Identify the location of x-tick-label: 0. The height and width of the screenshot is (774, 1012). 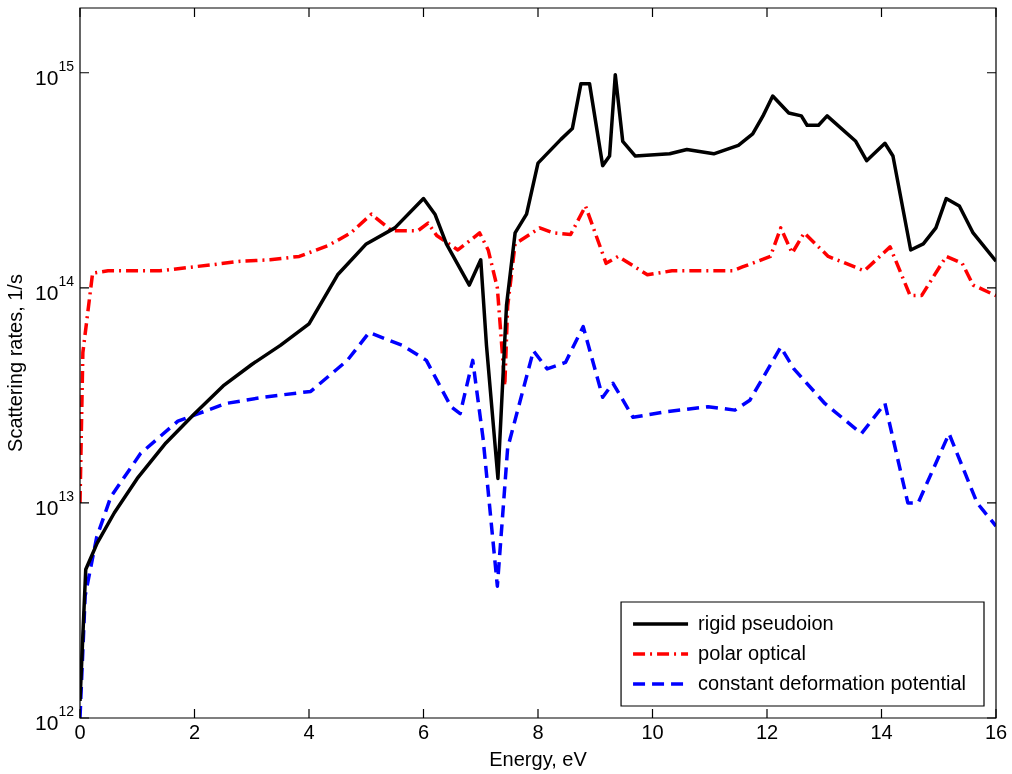
(80, 731).